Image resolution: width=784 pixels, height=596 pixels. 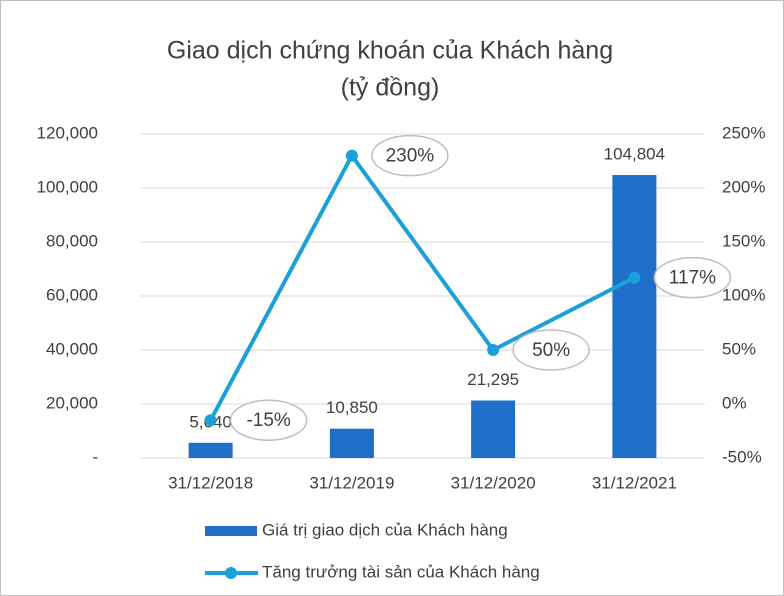 I want to click on y-tick-label: 80,000, so click(x=72, y=240).